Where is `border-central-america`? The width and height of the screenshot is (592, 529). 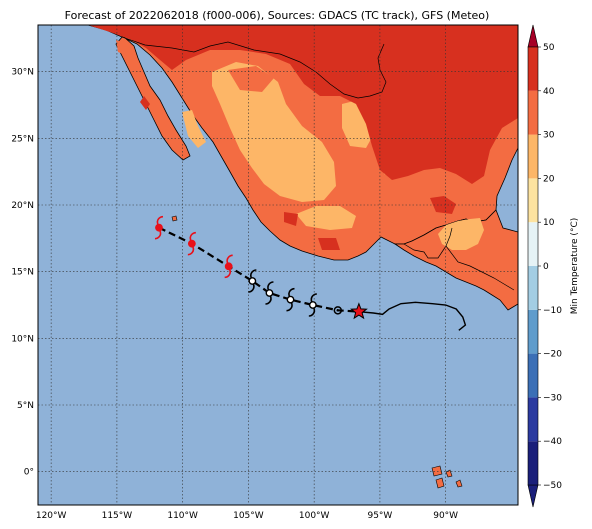
border-central-america is located at coordinates (480, 268).